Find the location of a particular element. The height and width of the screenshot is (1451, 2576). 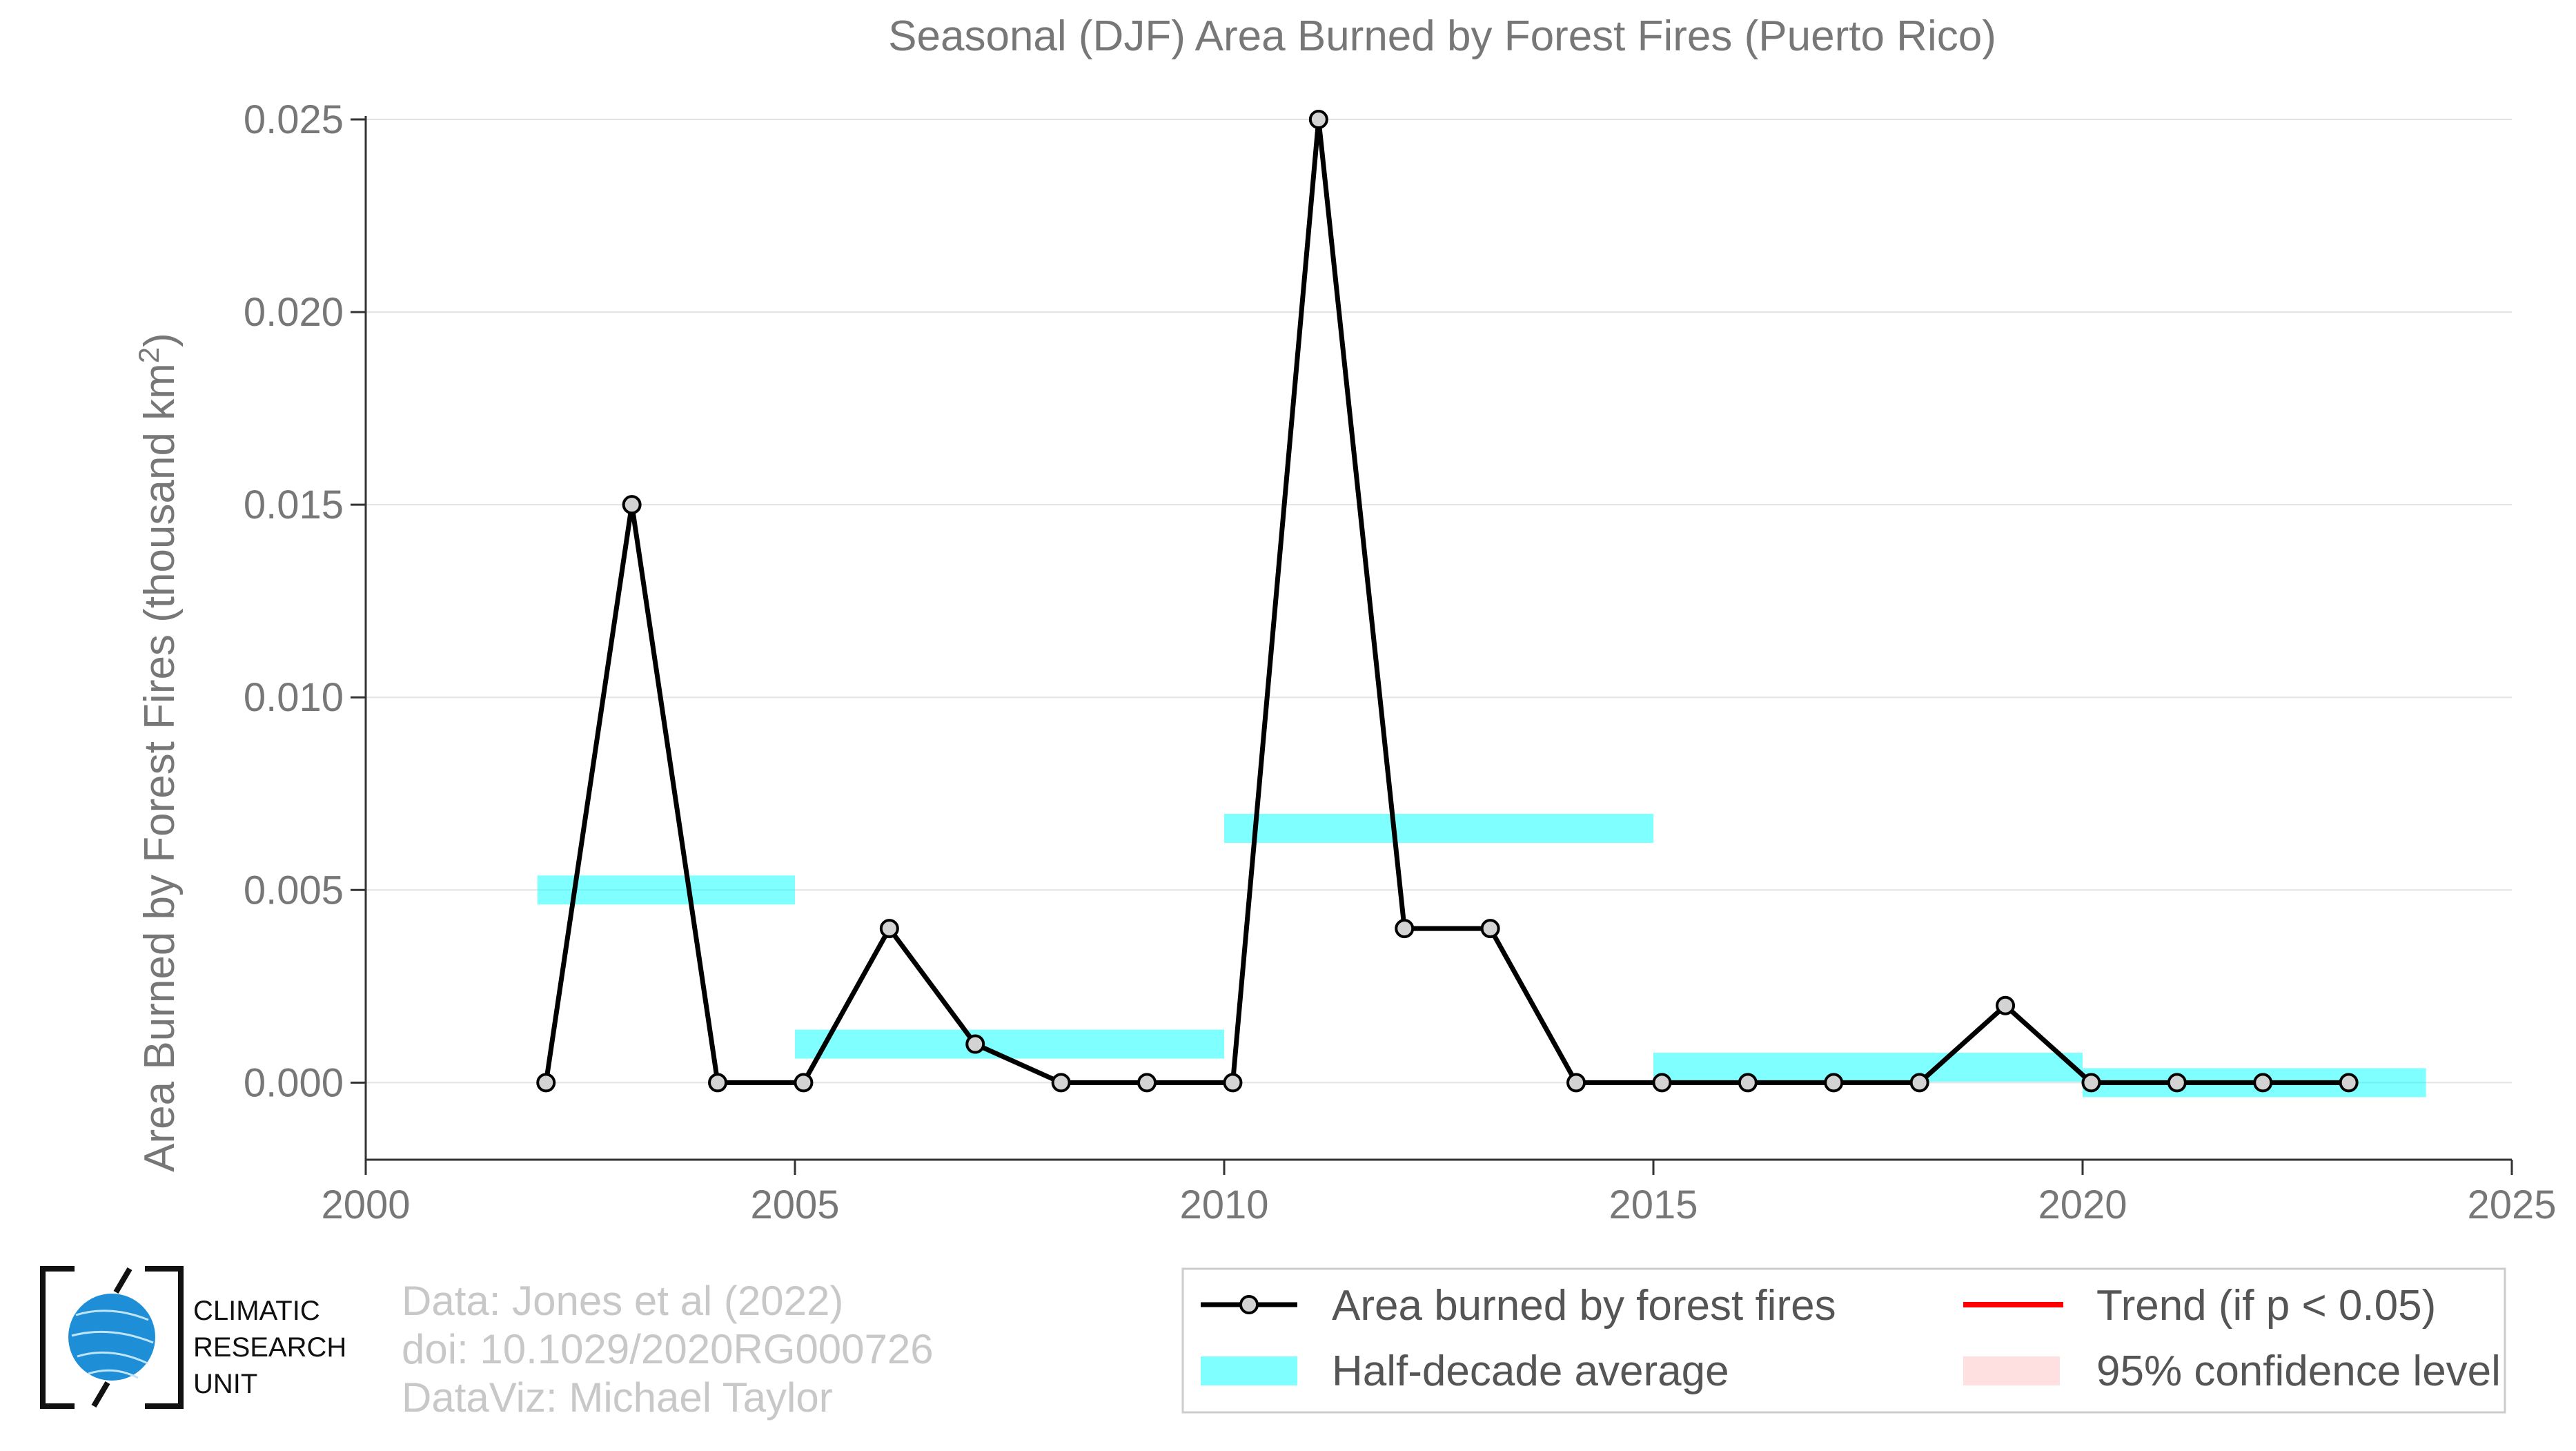

legend-label-confidence: 95% confidence level is located at coordinates (2298, 1371).